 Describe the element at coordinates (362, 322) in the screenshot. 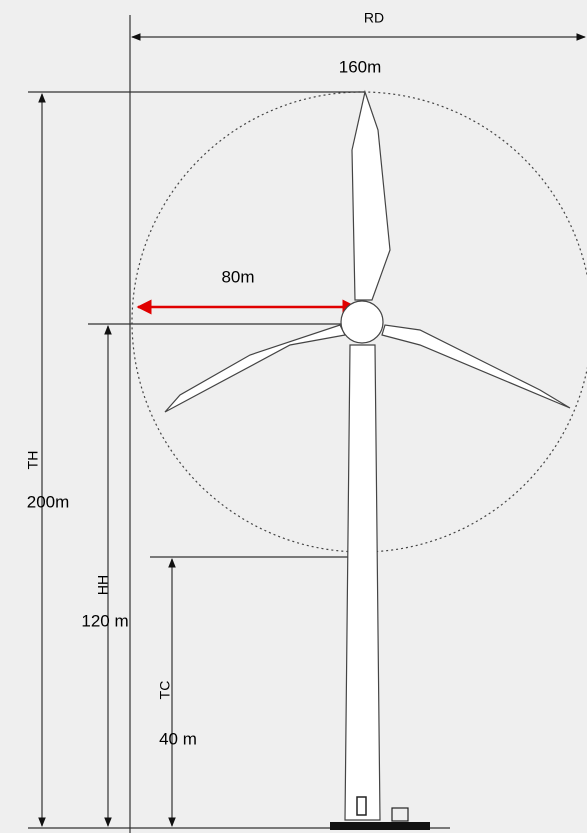

I see `hub` at that location.